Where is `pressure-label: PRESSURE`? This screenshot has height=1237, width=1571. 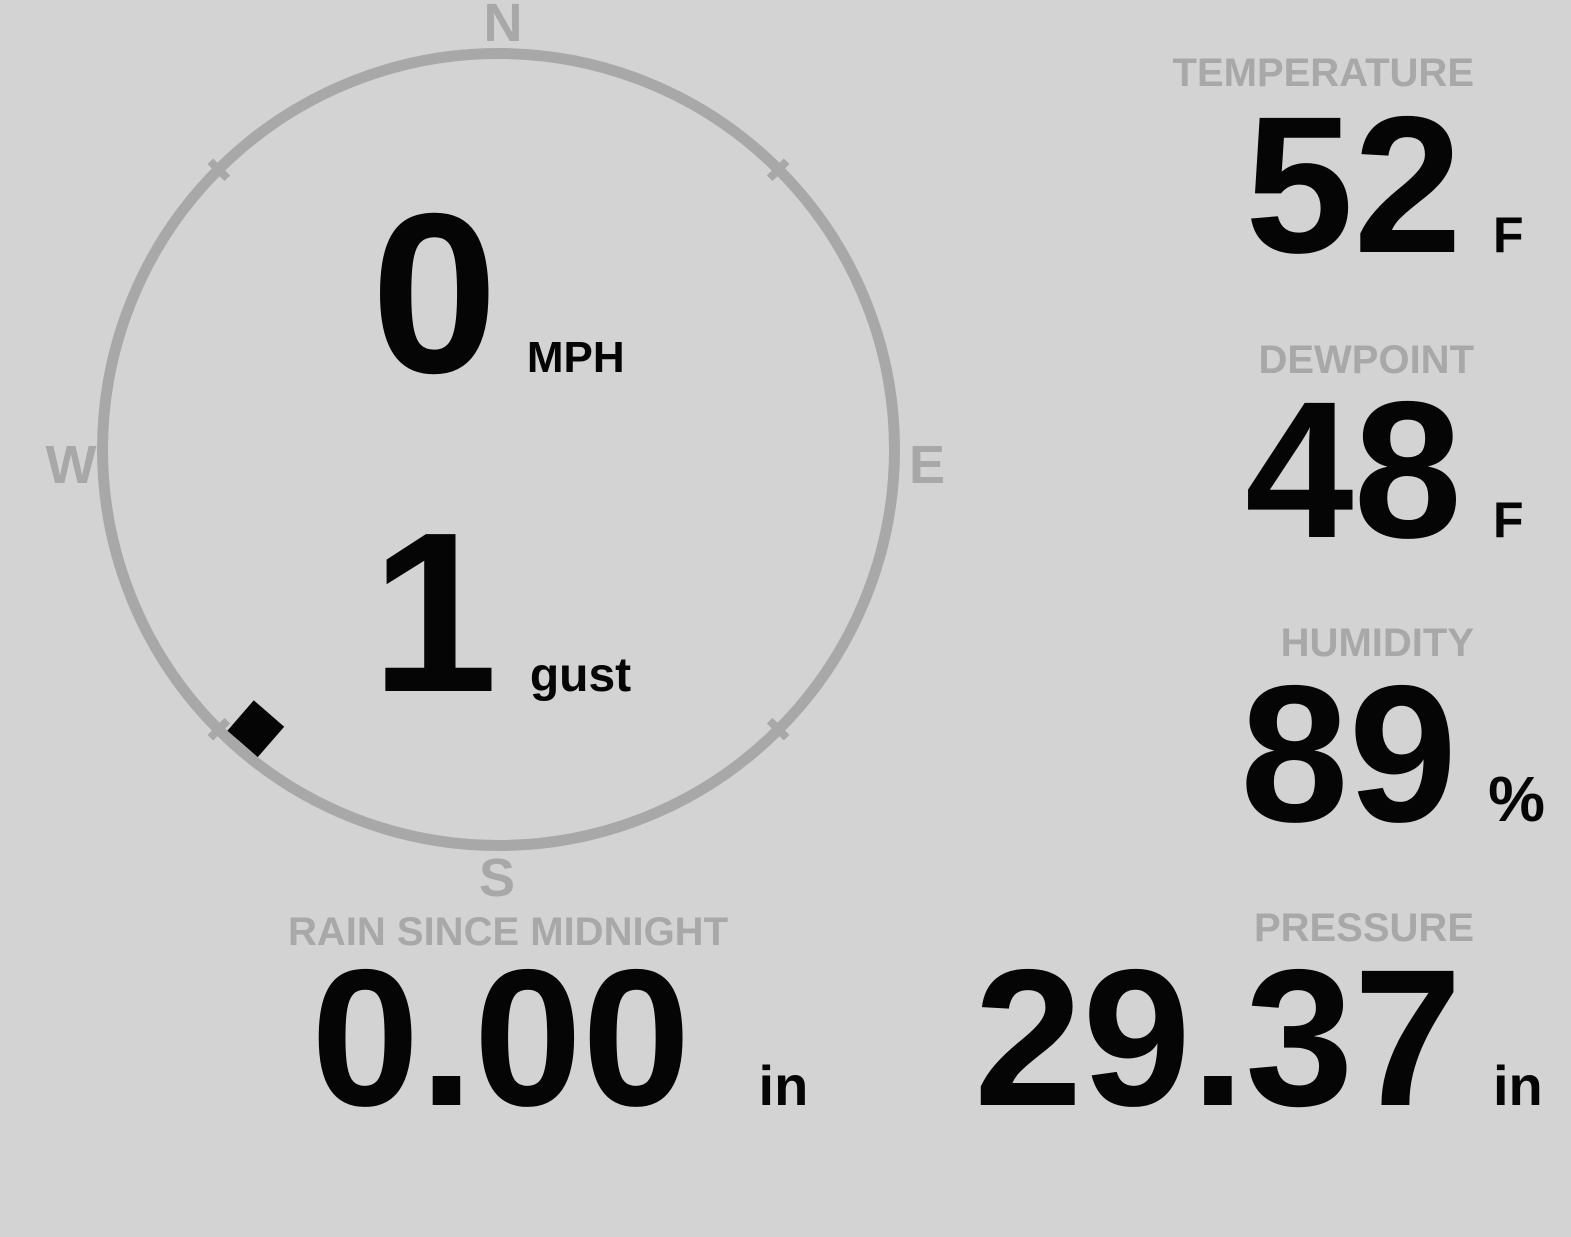
pressure-label: PRESSURE is located at coordinates (1363, 928).